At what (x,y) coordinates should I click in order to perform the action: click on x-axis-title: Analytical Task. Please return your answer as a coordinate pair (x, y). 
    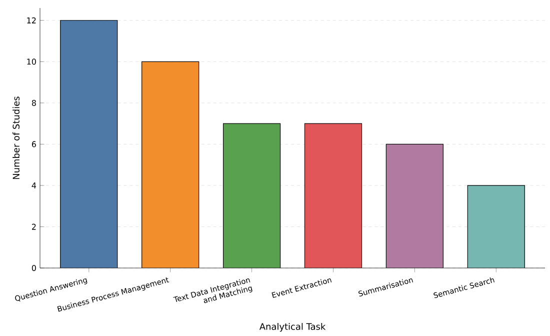
    Looking at the image, I should click on (292, 327).